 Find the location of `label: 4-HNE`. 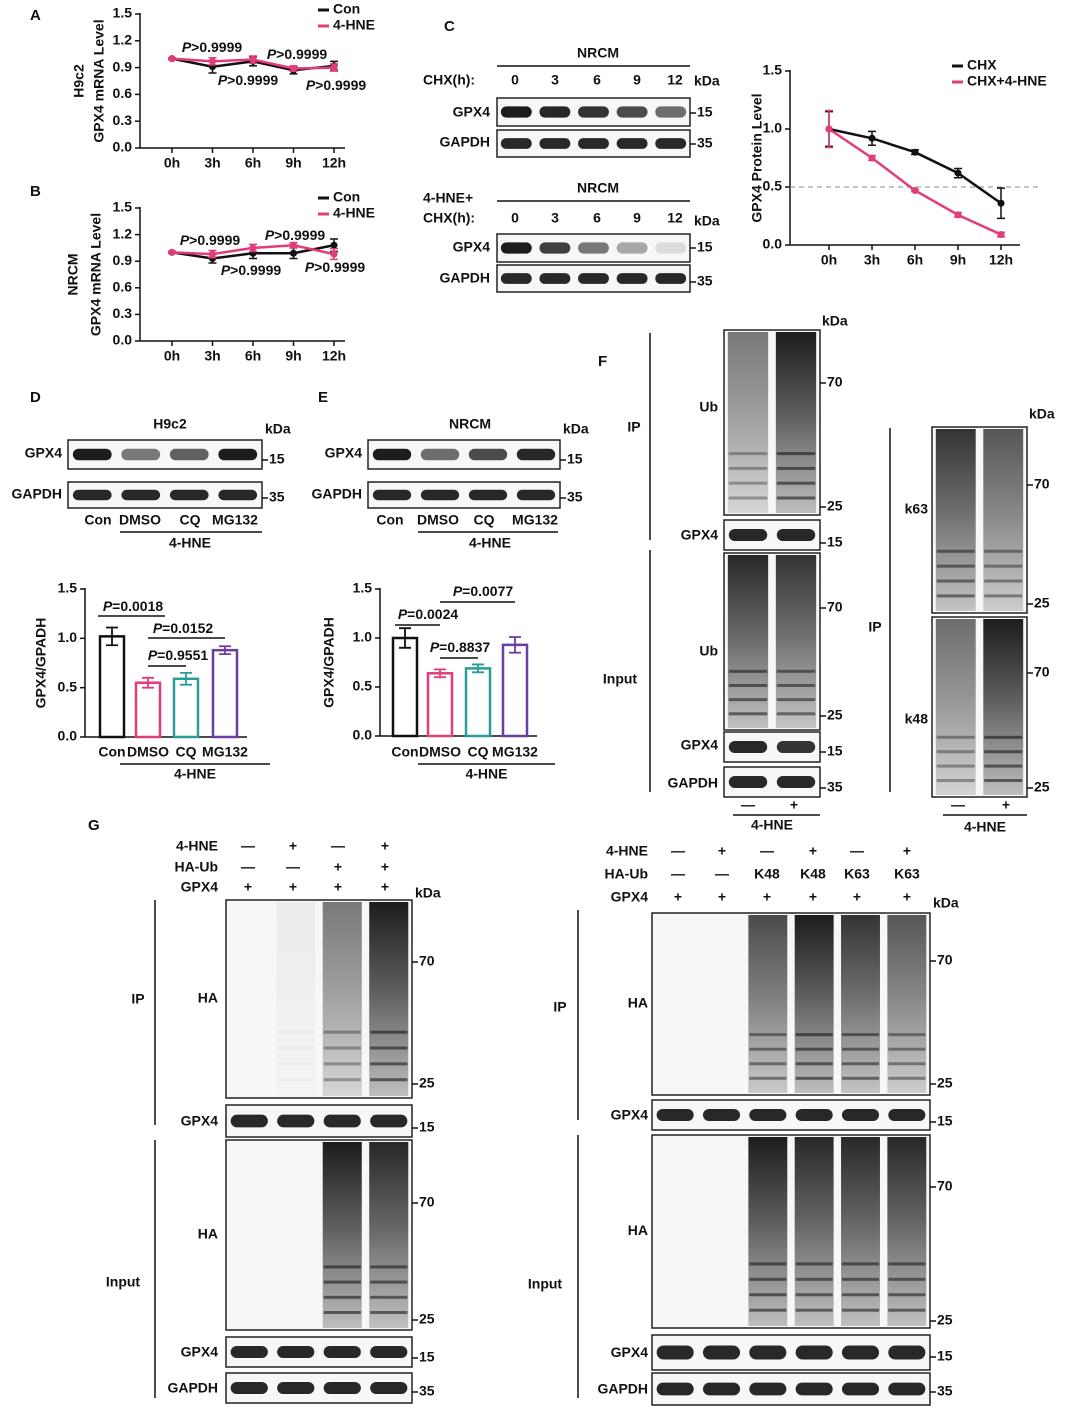

label: 4-HNE is located at coordinates (772, 825).